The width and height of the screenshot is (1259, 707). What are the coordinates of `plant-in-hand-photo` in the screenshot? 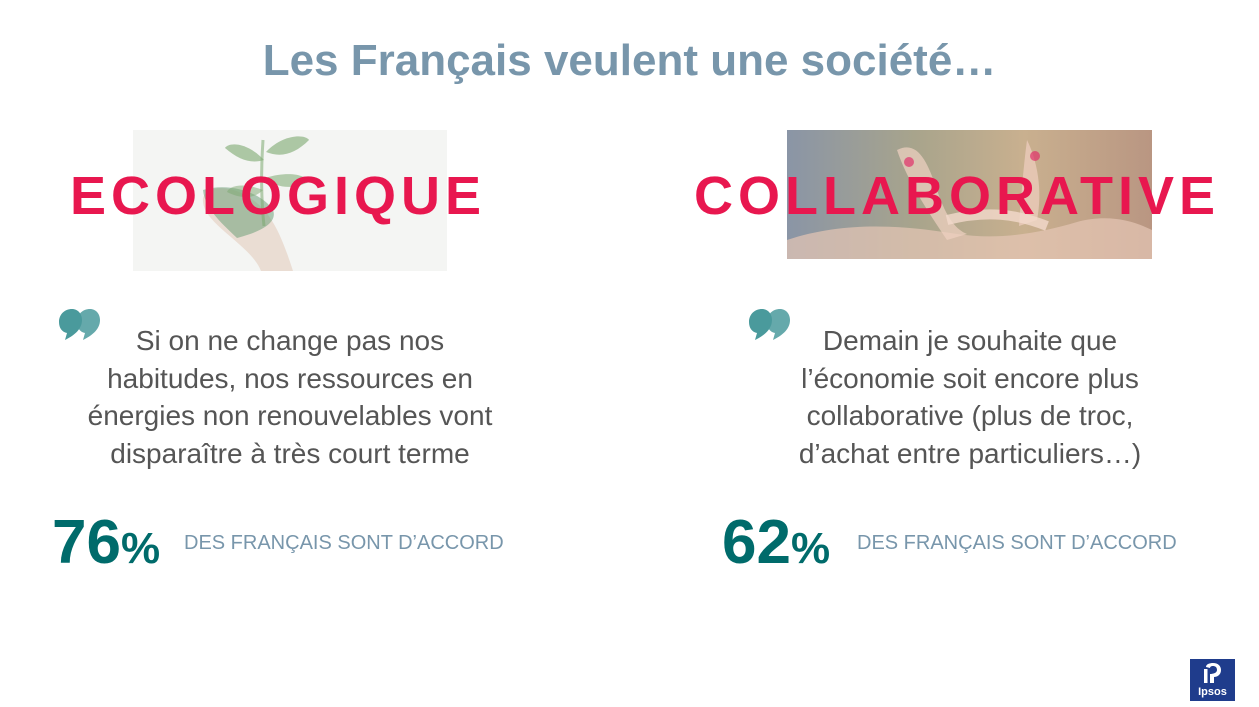 It's located at (290, 200).